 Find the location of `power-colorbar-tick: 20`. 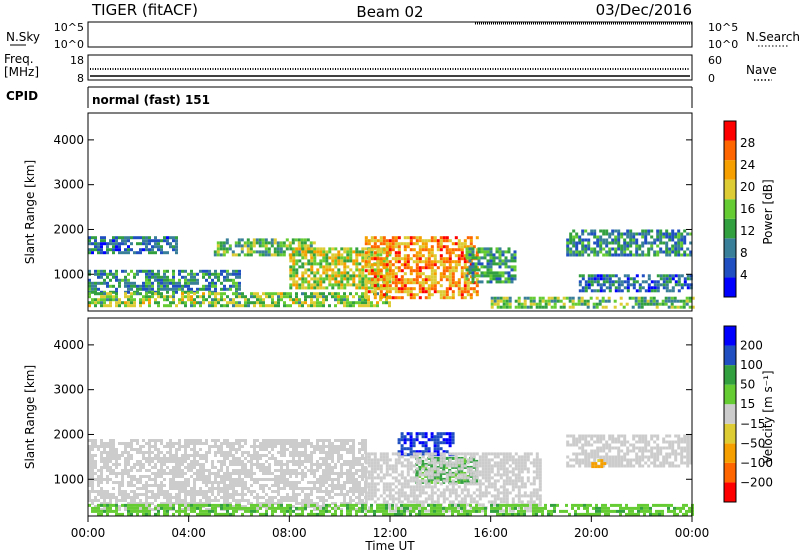

power-colorbar-tick: 20 is located at coordinates (747, 187).